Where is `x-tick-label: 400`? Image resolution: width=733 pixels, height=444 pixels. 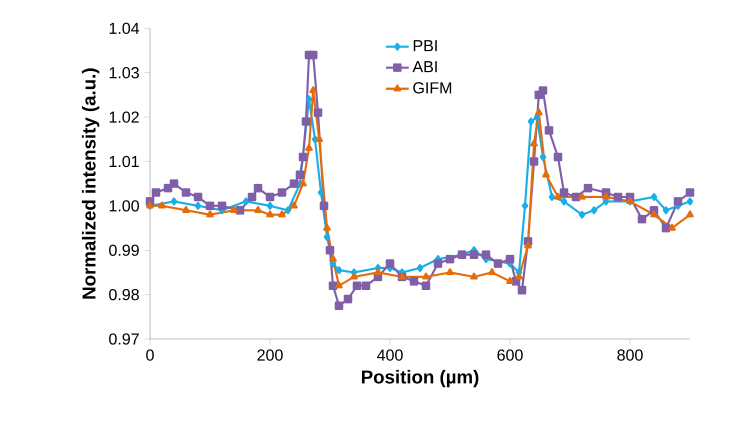 x-tick-label: 400 is located at coordinates (390, 355).